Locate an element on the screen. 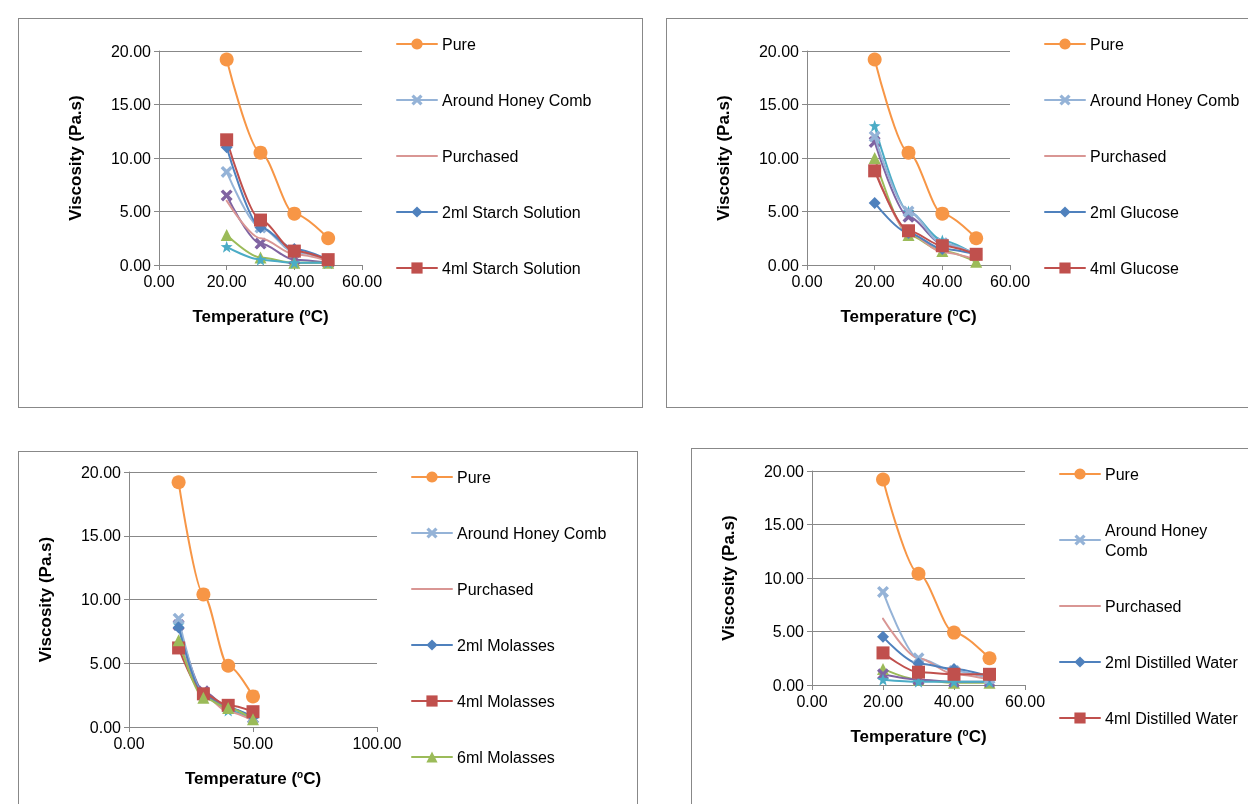  x-tick-label: 100.00 is located at coordinates (377, 743).